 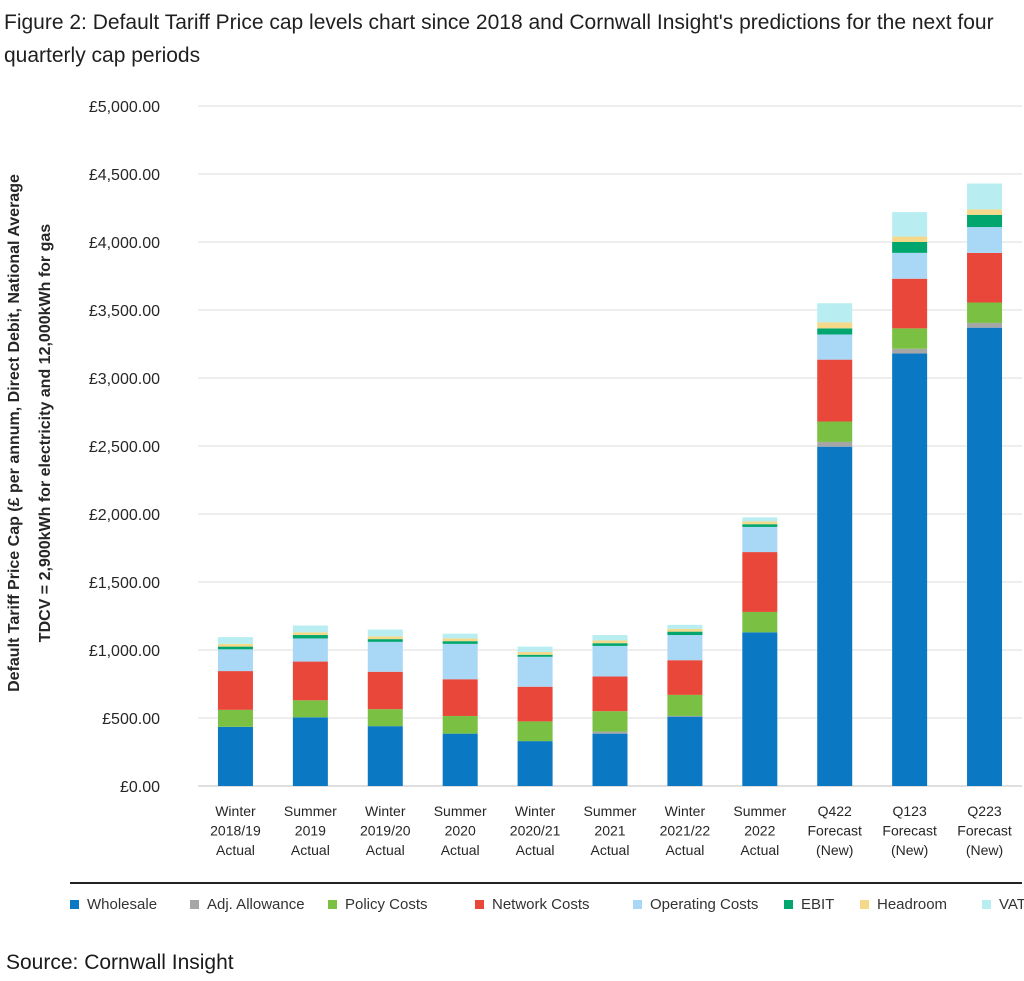 I want to click on legend-label: VAT, so click(x=1011, y=904).